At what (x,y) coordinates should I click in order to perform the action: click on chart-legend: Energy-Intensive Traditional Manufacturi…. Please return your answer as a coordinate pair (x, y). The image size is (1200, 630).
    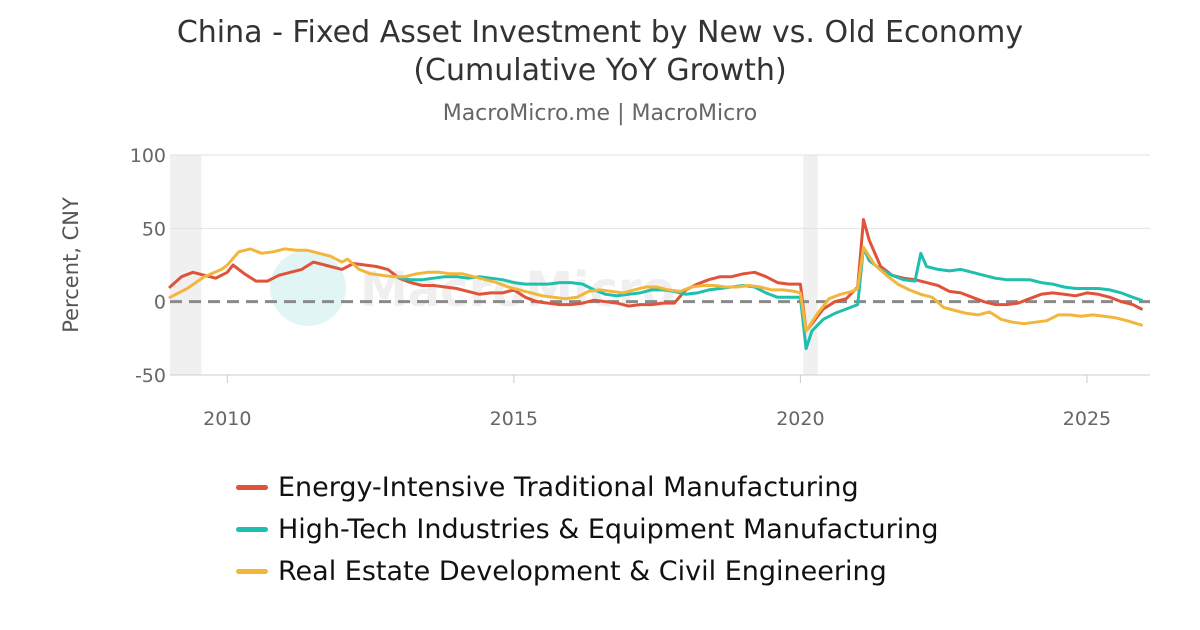
    Looking at the image, I should click on (587, 529).